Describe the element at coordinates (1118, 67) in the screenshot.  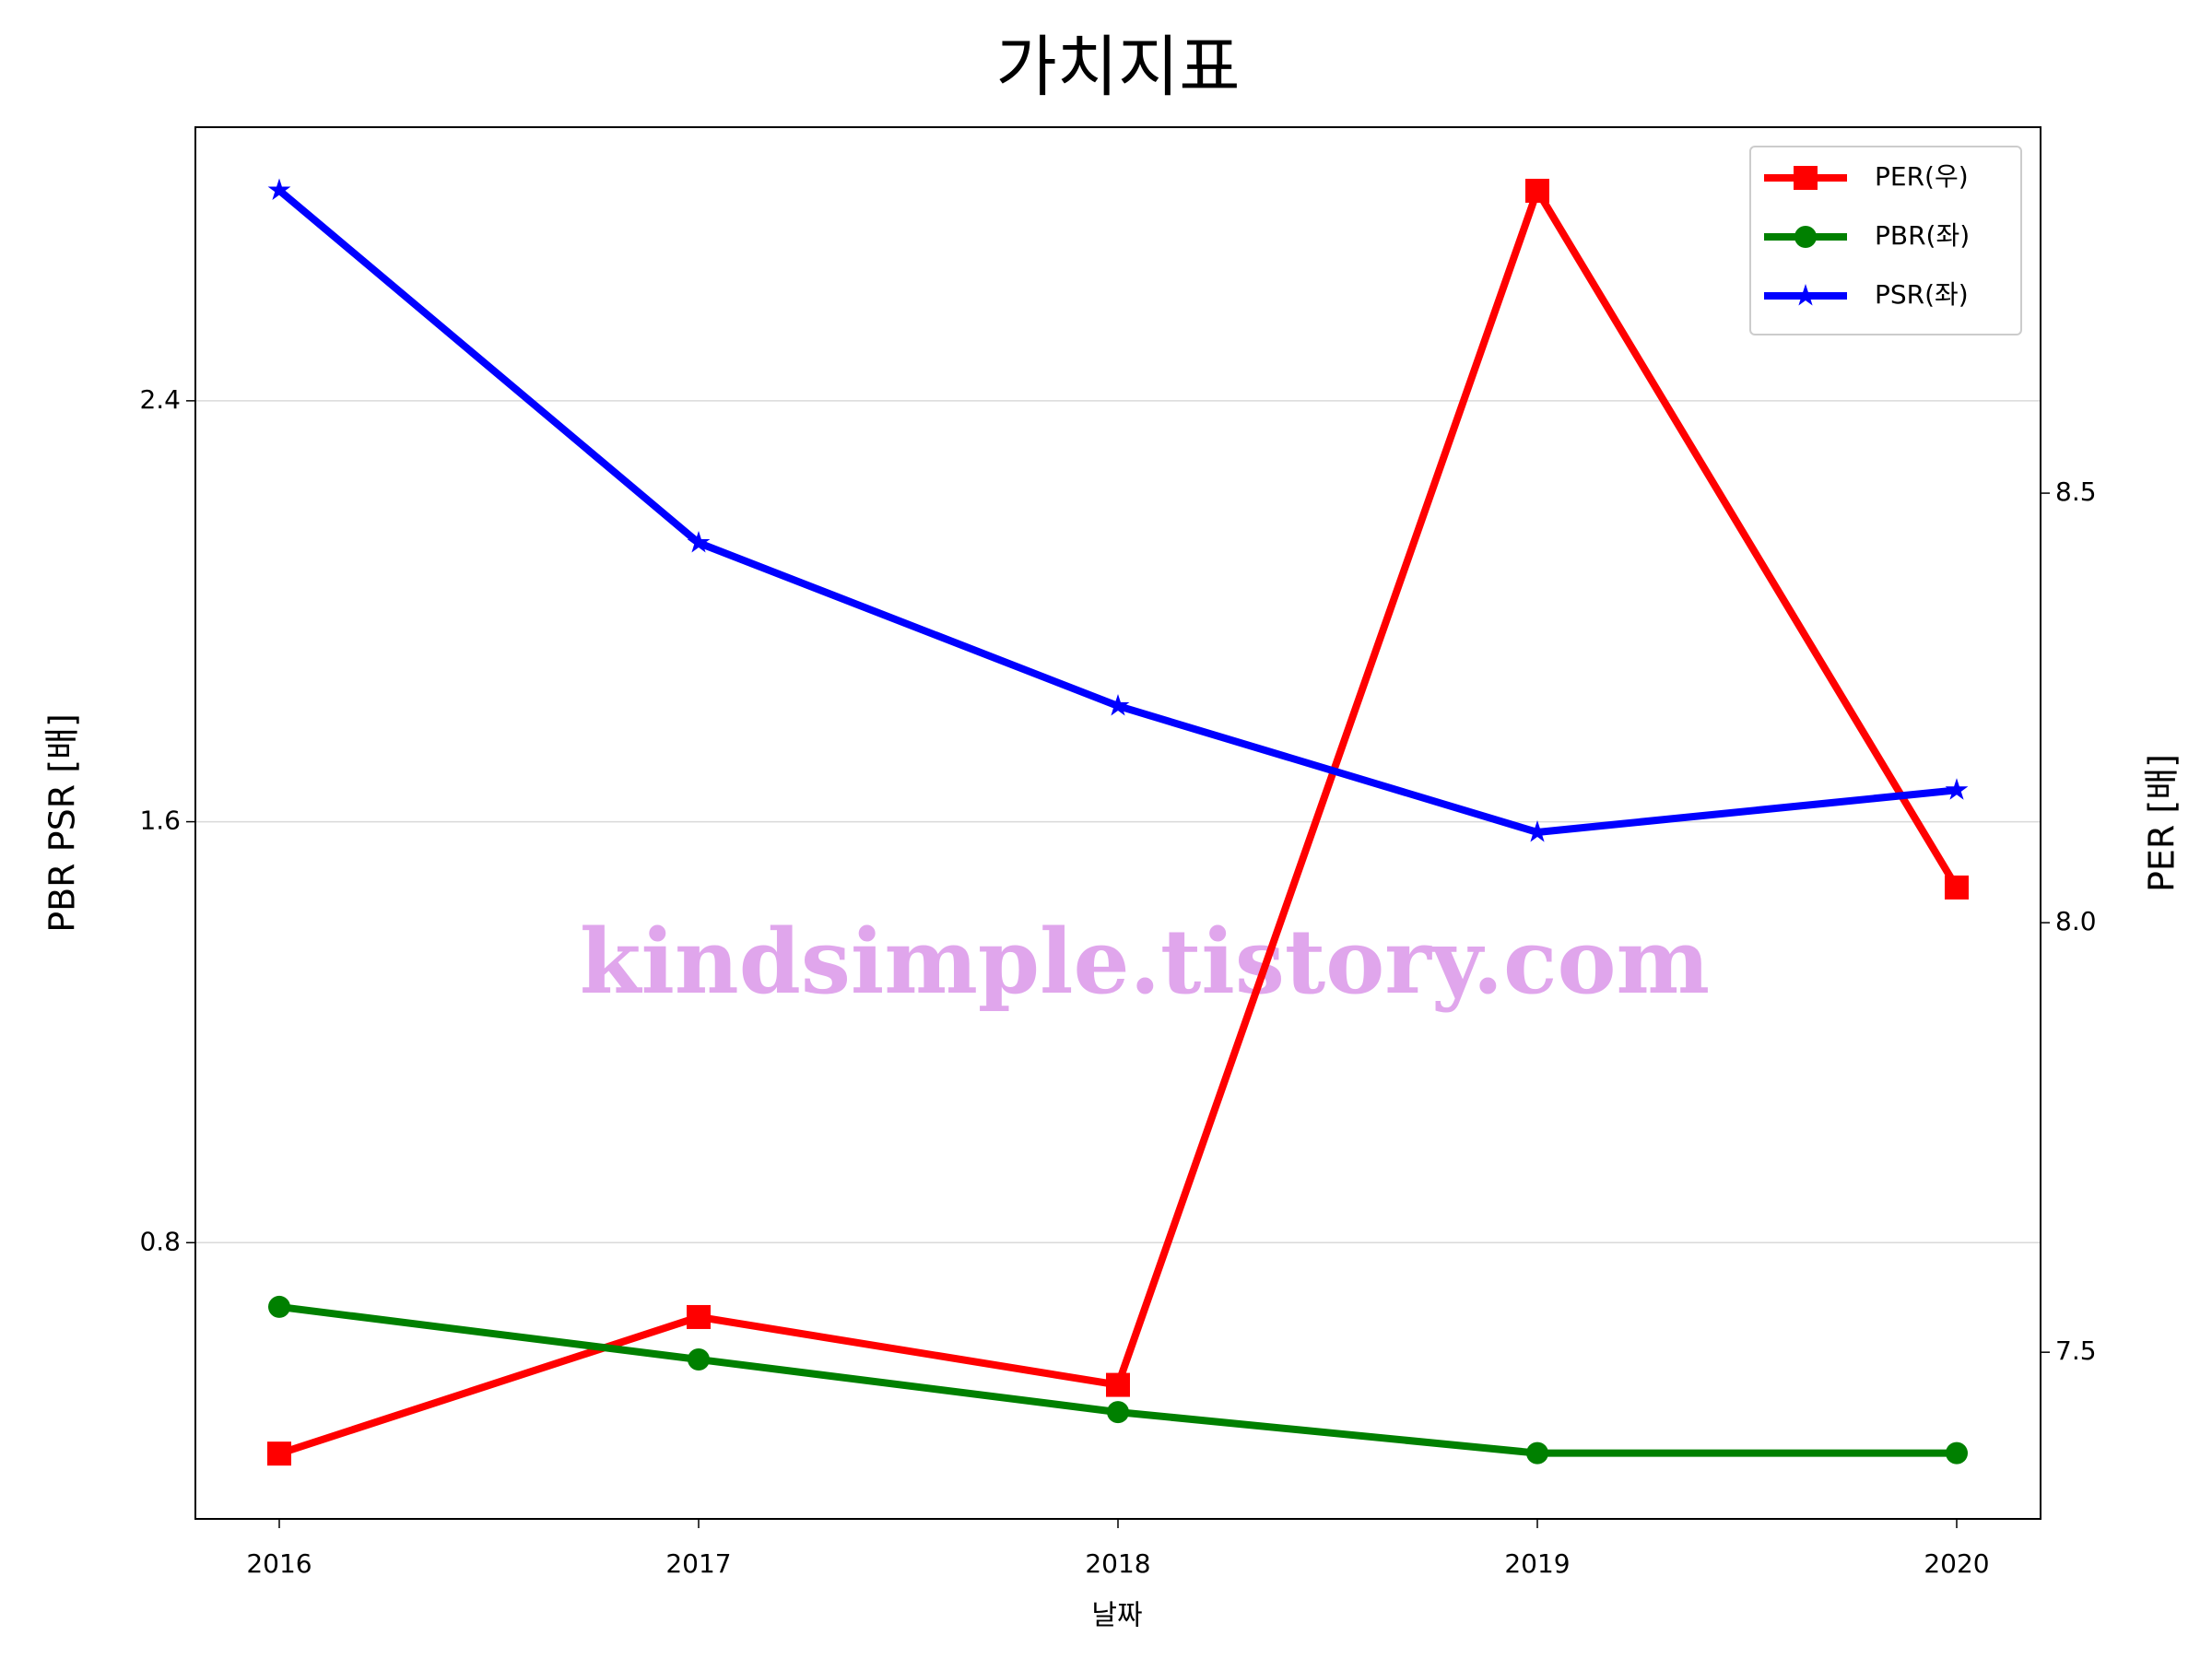
I see `chart-title: 가치지표` at that location.